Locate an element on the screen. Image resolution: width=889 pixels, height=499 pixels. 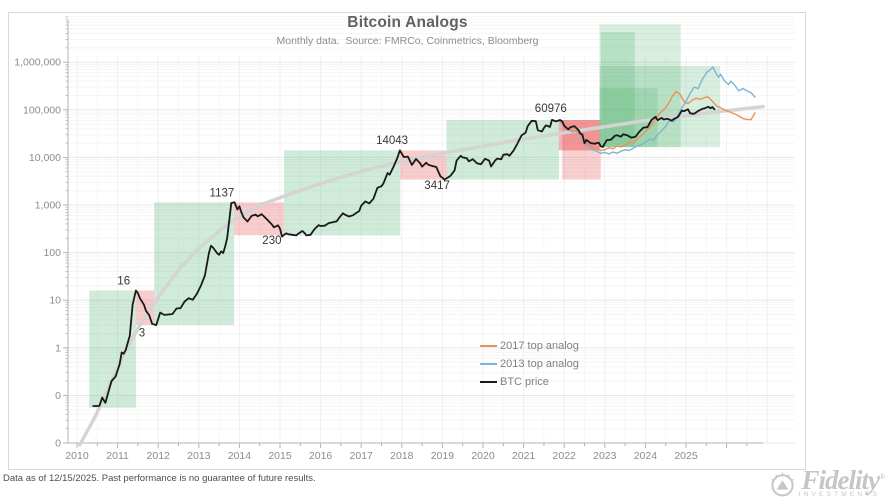
svg-text: 2013 is located at coordinates (199, 456).